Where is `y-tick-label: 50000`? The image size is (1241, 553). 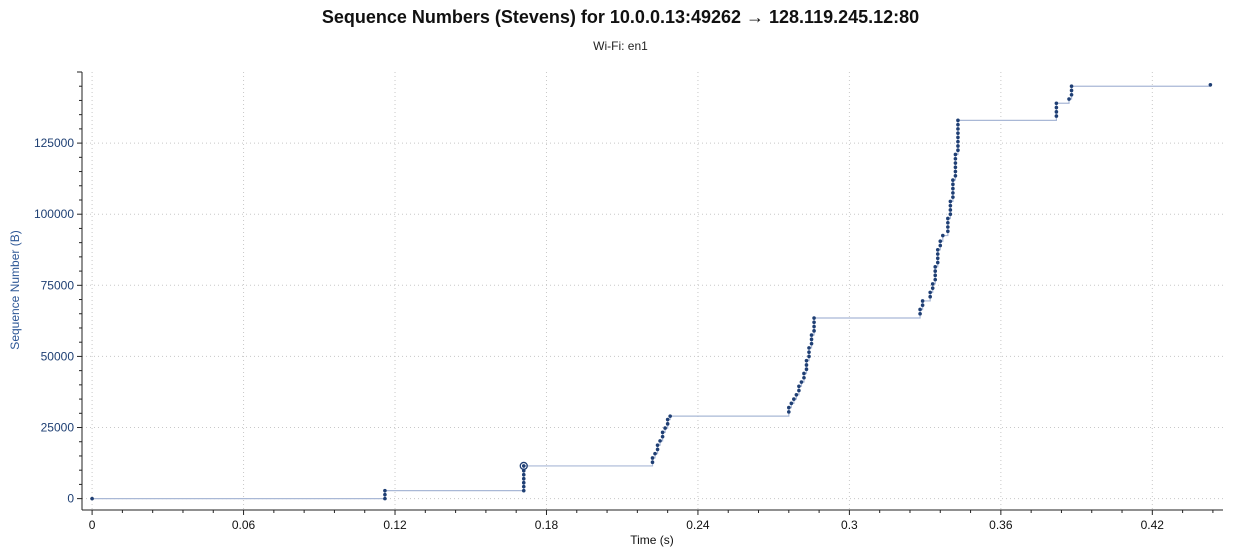
y-tick-label: 50000 is located at coordinates (58, 356).